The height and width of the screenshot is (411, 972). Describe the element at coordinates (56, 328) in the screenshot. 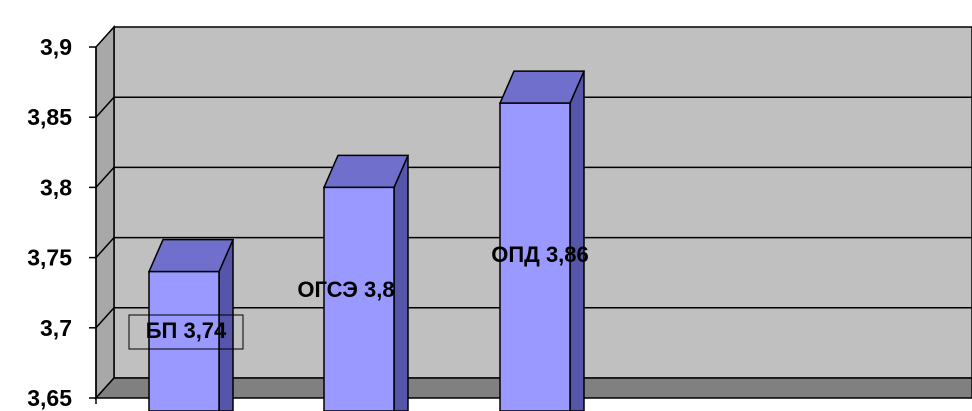

I see `y-tick-label: 3,7` at that location.